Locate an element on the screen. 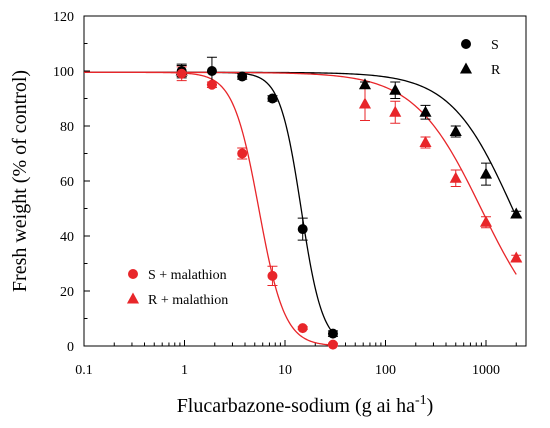  legend-label-s: S is located at coordinates (495, 45).